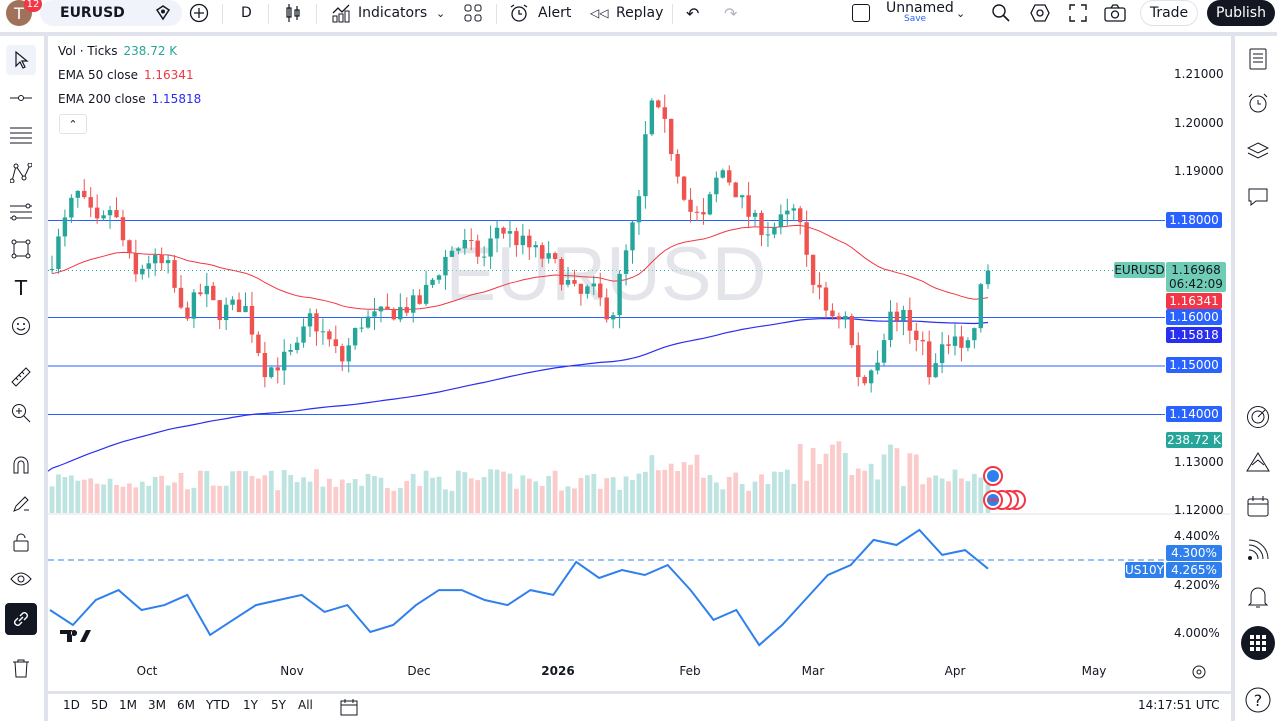 The image size is (1277, 721). What do you see at coordinates (1258, 700) in the screenshot?
I see `help-question-icon: ?` at bounding box center [1258, 700].